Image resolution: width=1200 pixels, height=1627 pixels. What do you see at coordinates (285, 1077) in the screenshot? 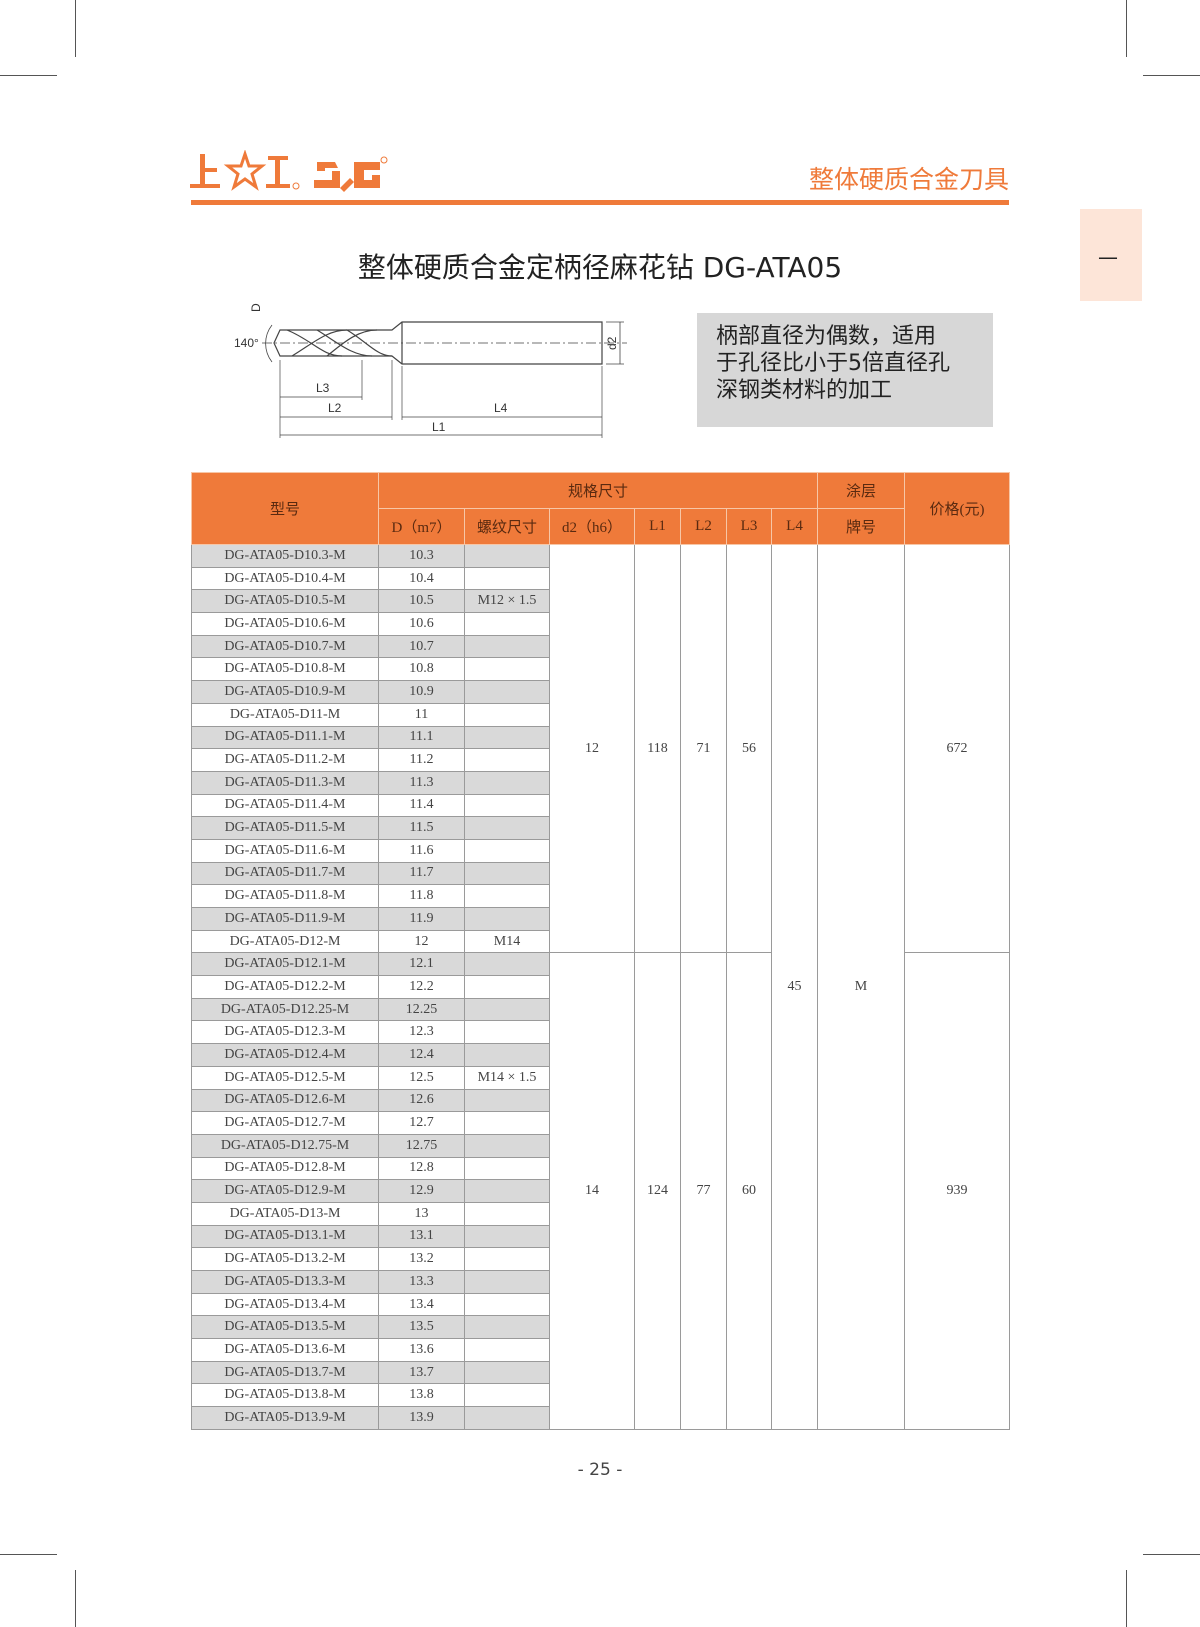
I see `cell-model: DG-ATA05-D12.5-M` at bounding box center [285, 1077].